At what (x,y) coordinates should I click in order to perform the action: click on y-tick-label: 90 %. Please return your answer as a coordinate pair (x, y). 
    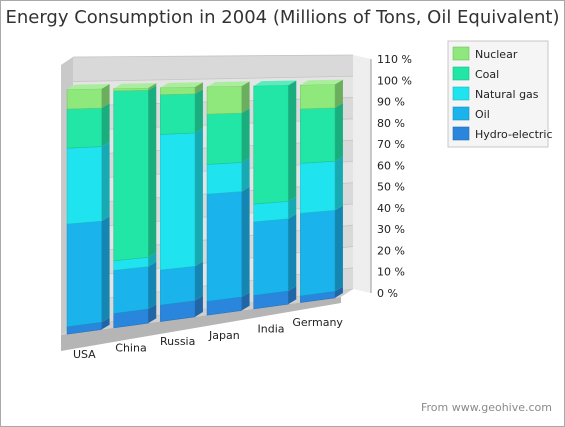
    Looking at the image, I should click on (391, 102).